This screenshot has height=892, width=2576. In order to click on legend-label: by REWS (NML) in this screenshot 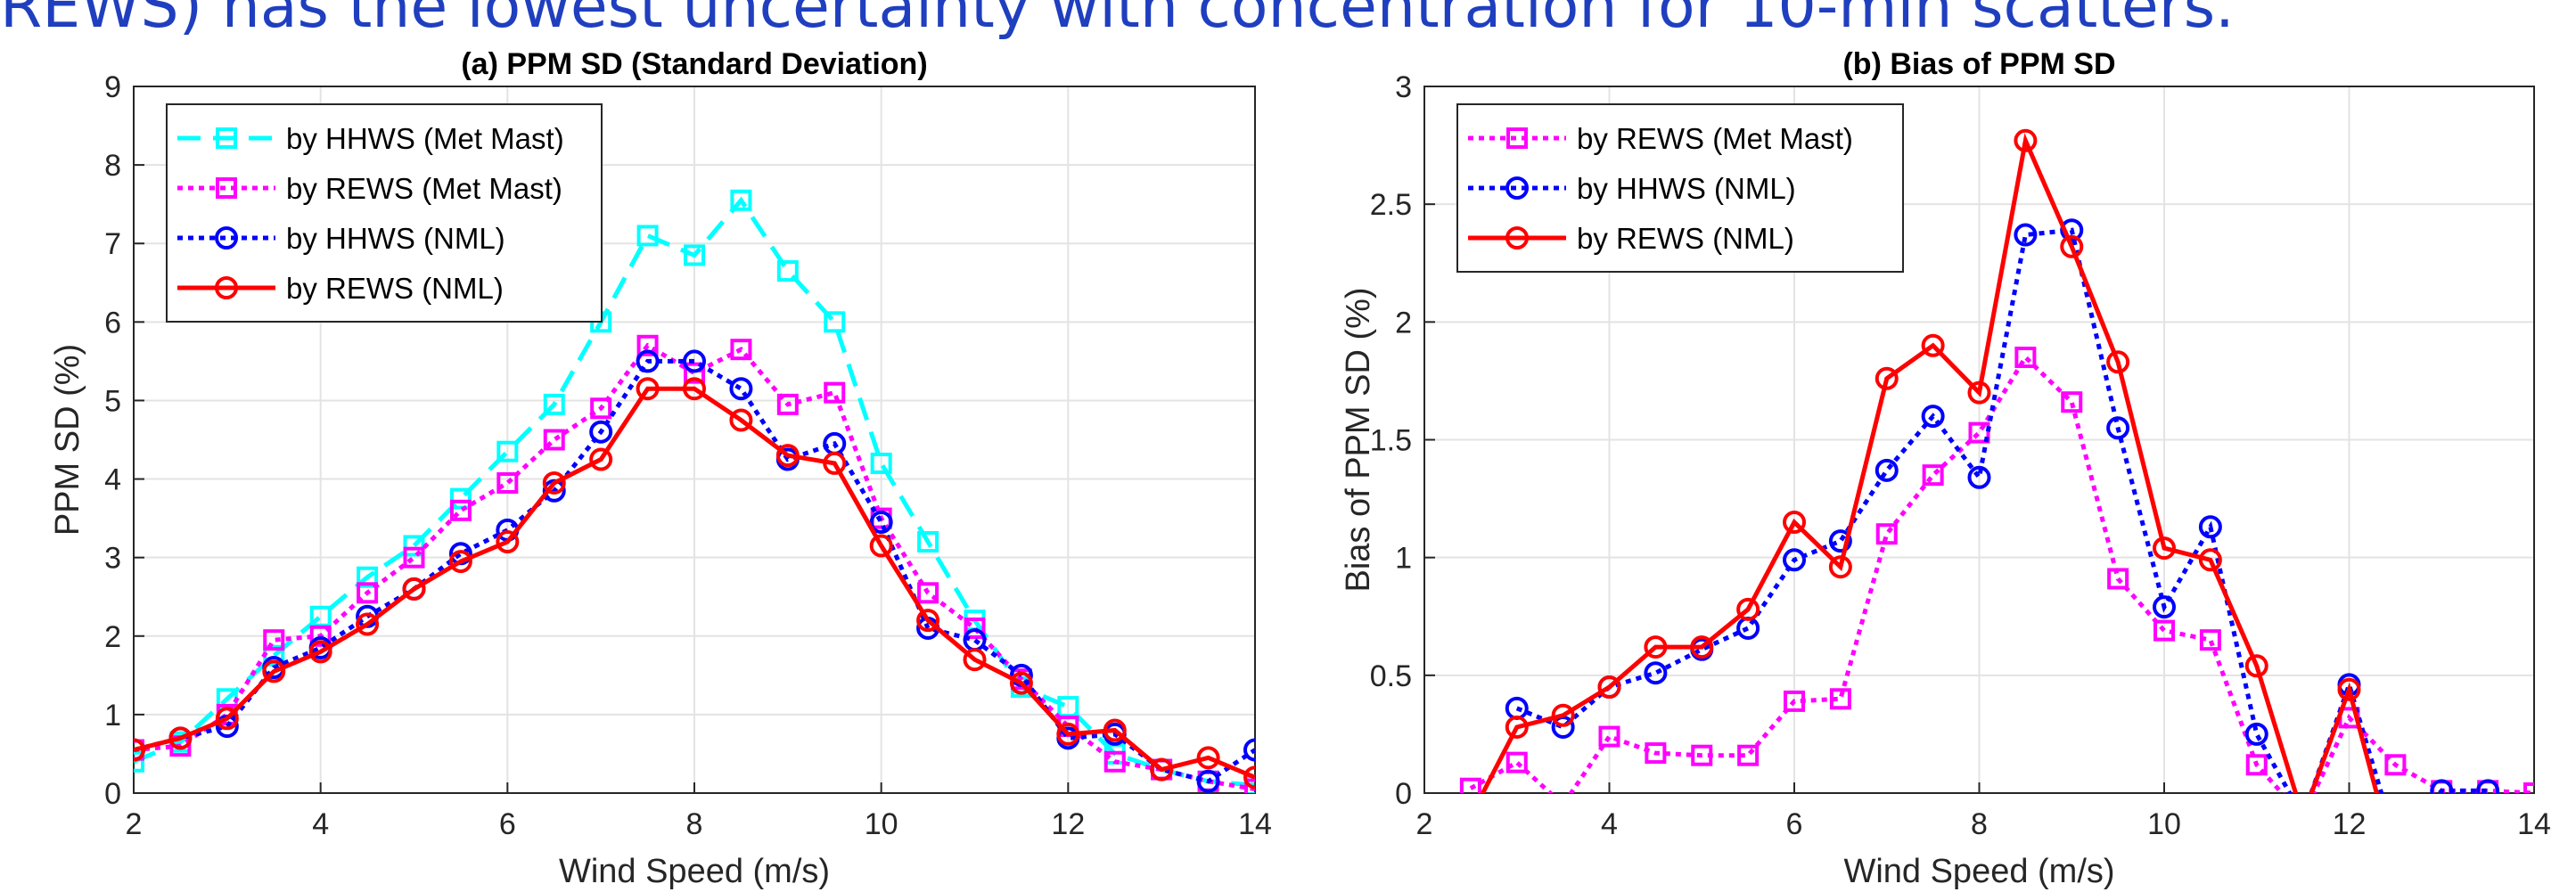, I will do `click(395, 288)`.